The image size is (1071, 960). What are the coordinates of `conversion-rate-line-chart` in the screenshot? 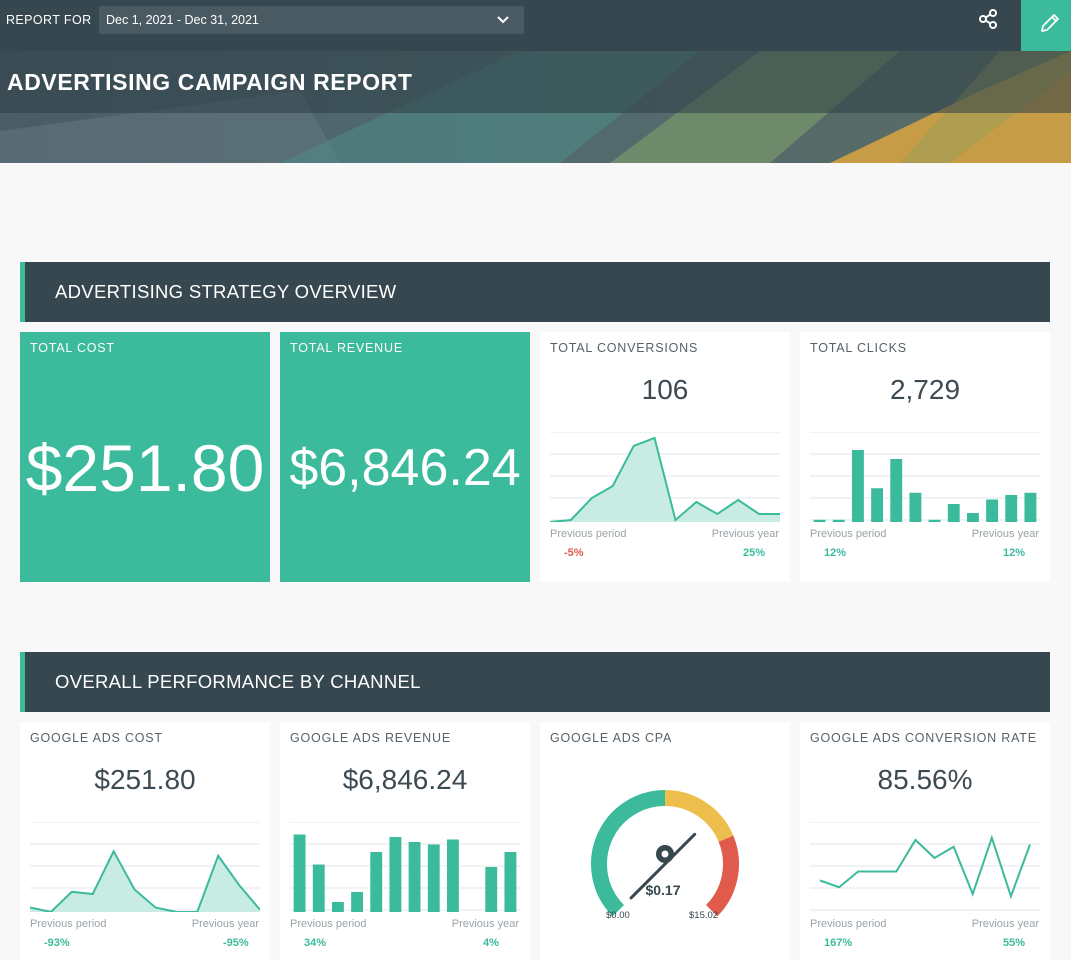 It's located at (925, 866).